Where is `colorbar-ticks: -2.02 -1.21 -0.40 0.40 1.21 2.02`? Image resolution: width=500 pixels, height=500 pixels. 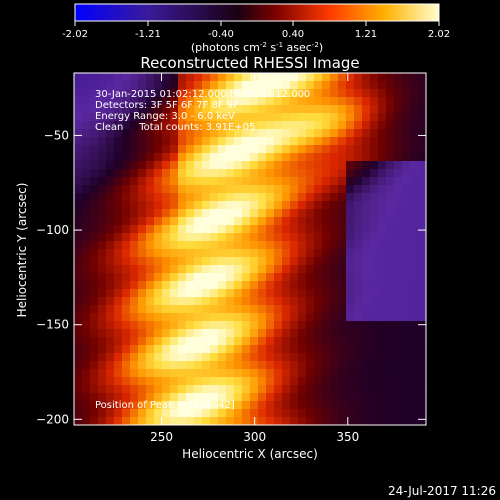
colorbar-ticks: -2.02 -1.21 -0.40 0.40 1.21 2.02 is located at coordinates (256, 30).